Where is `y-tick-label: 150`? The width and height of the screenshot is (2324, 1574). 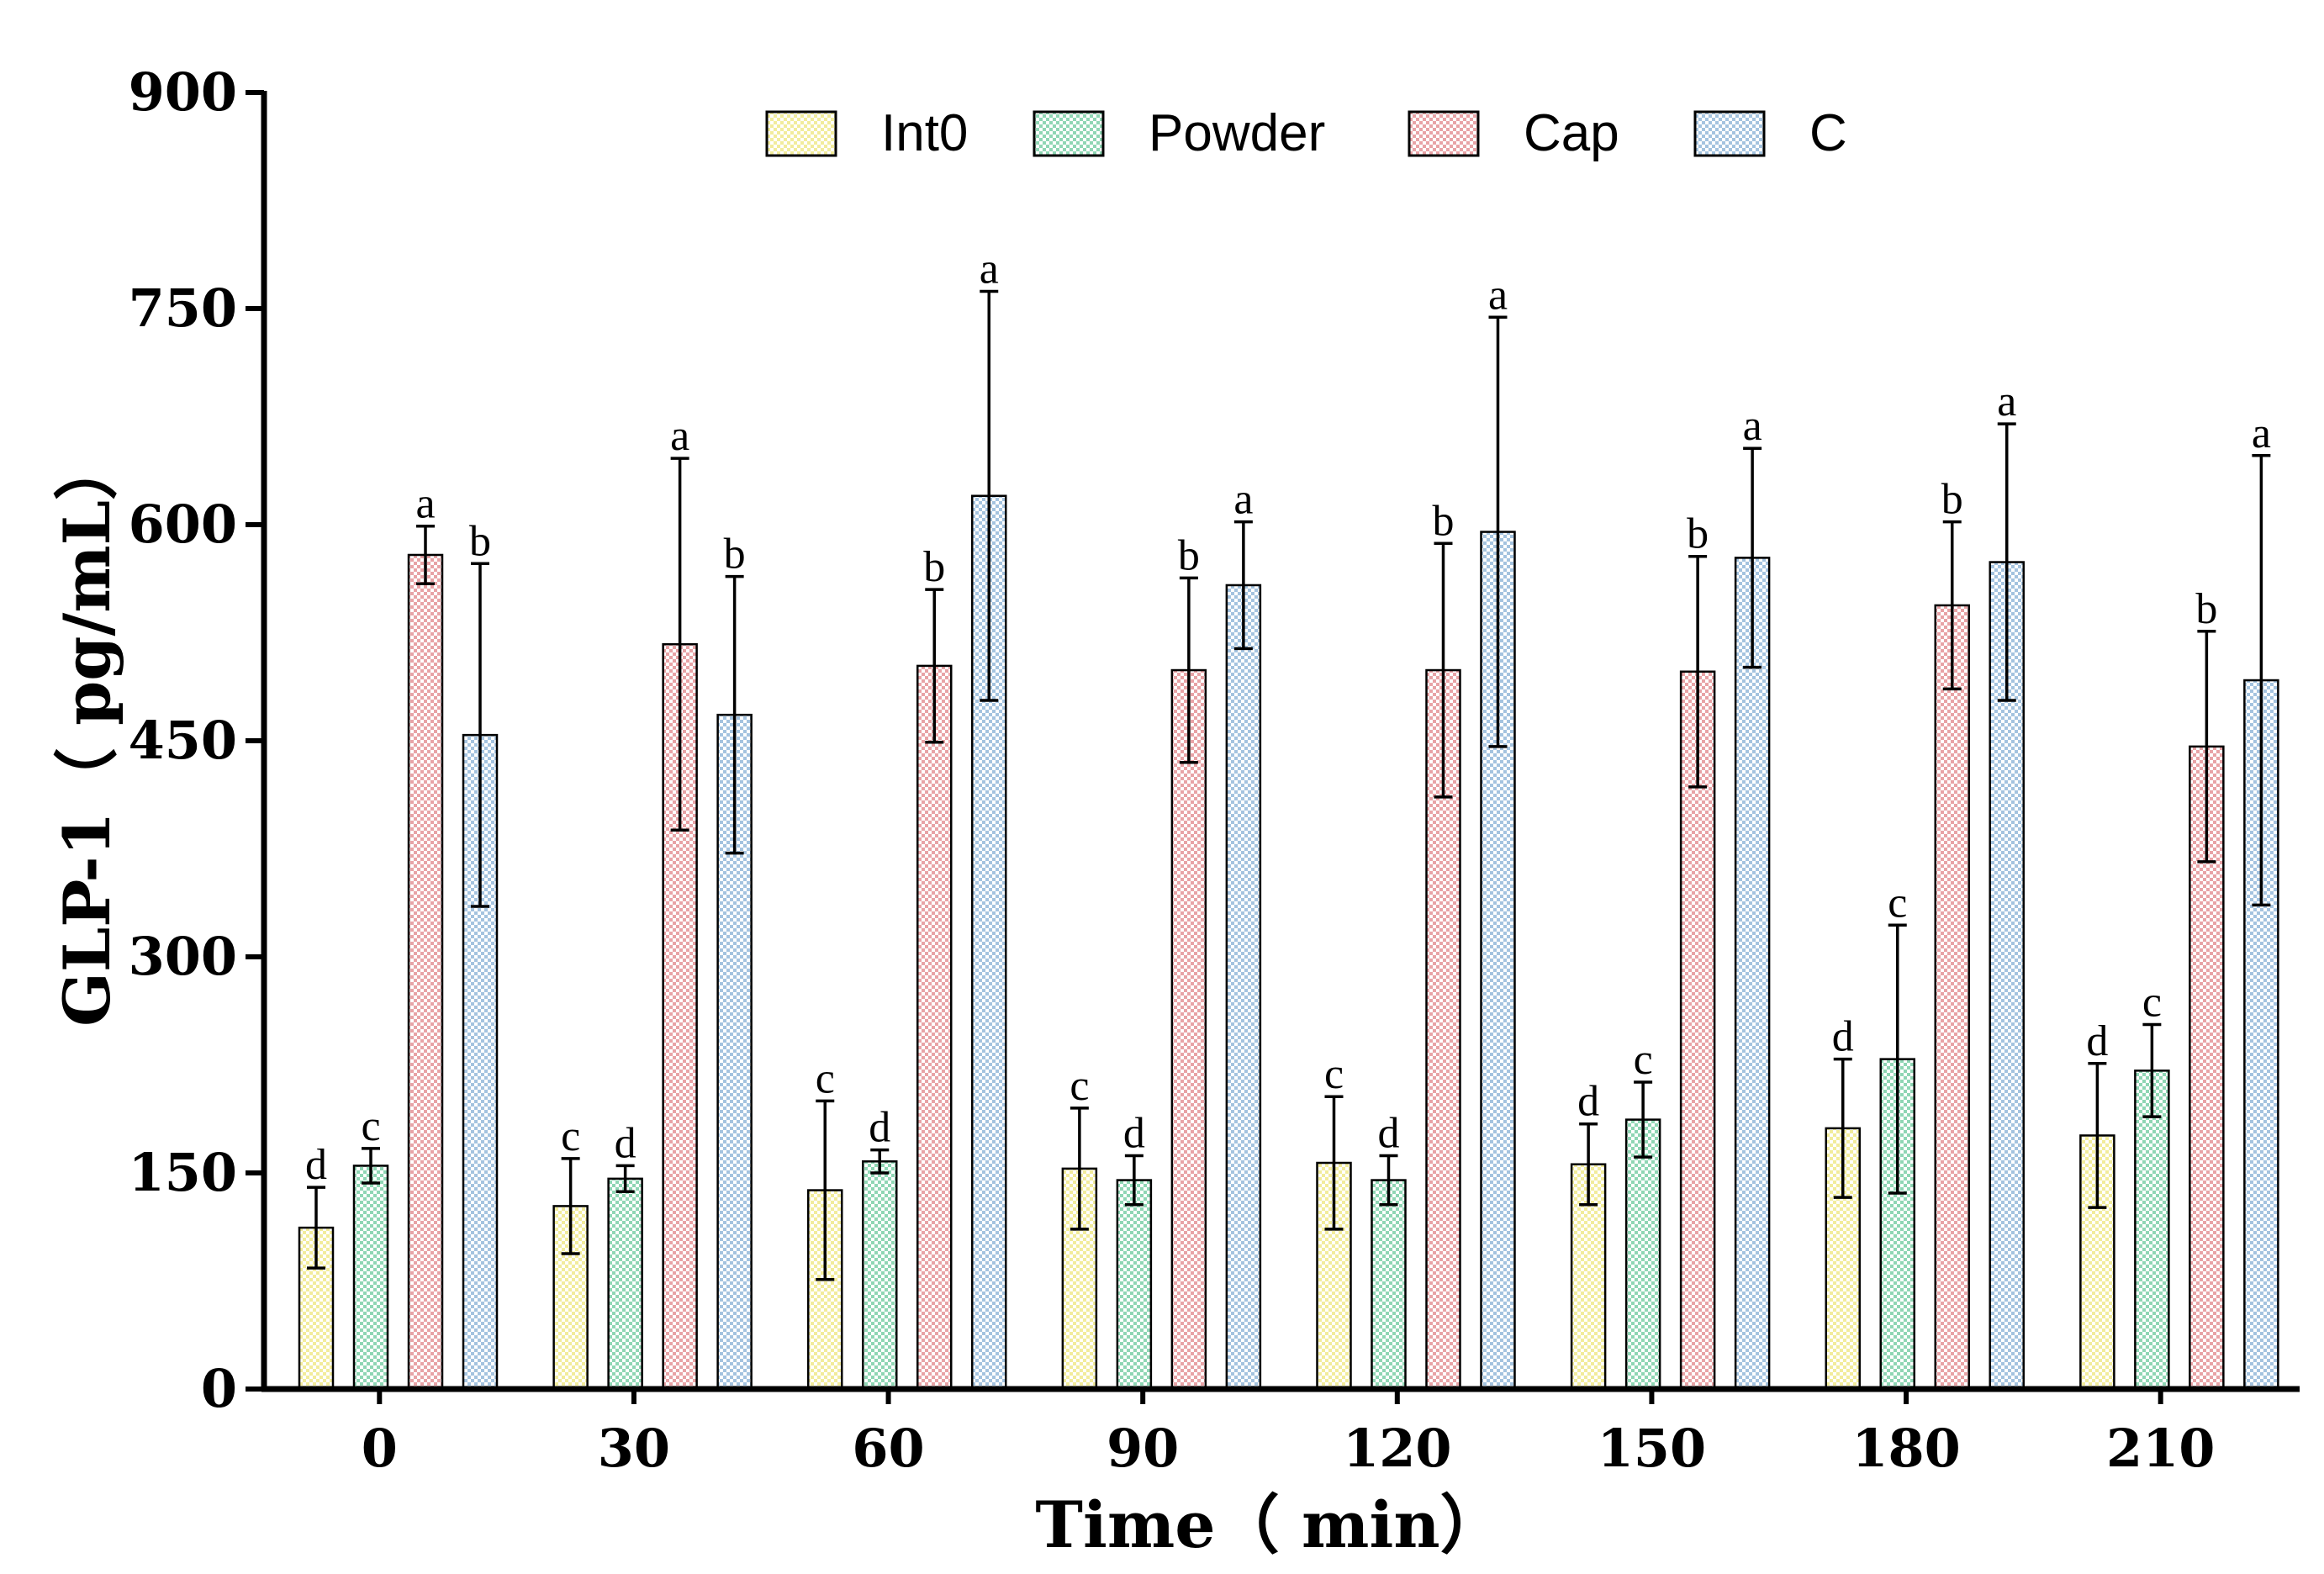 y-tick-label: 150 is located at coordinates (183, 1172).